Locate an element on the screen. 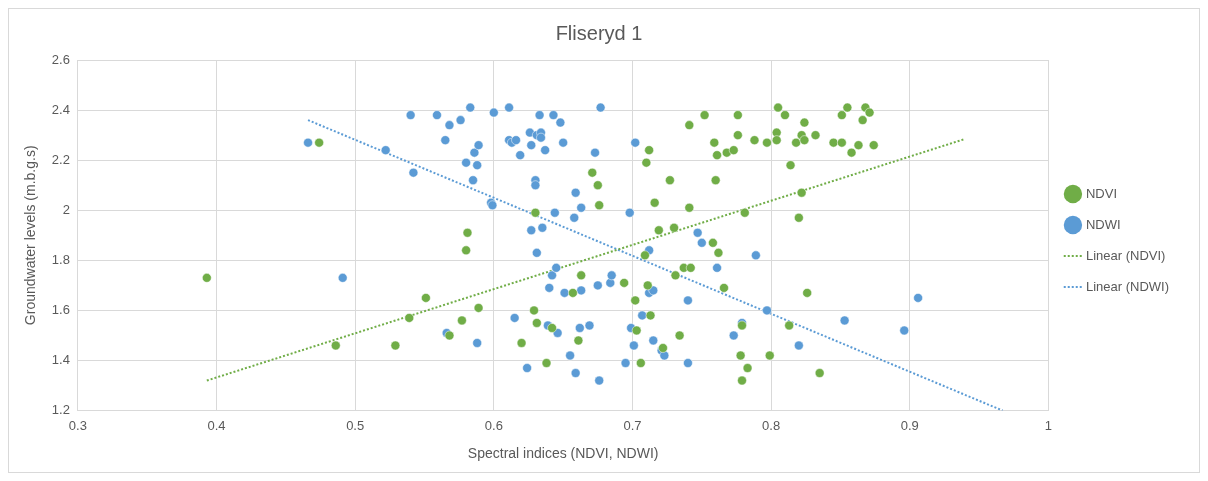  y-tick-label: 1.4 is located at coordinates (60, 360).